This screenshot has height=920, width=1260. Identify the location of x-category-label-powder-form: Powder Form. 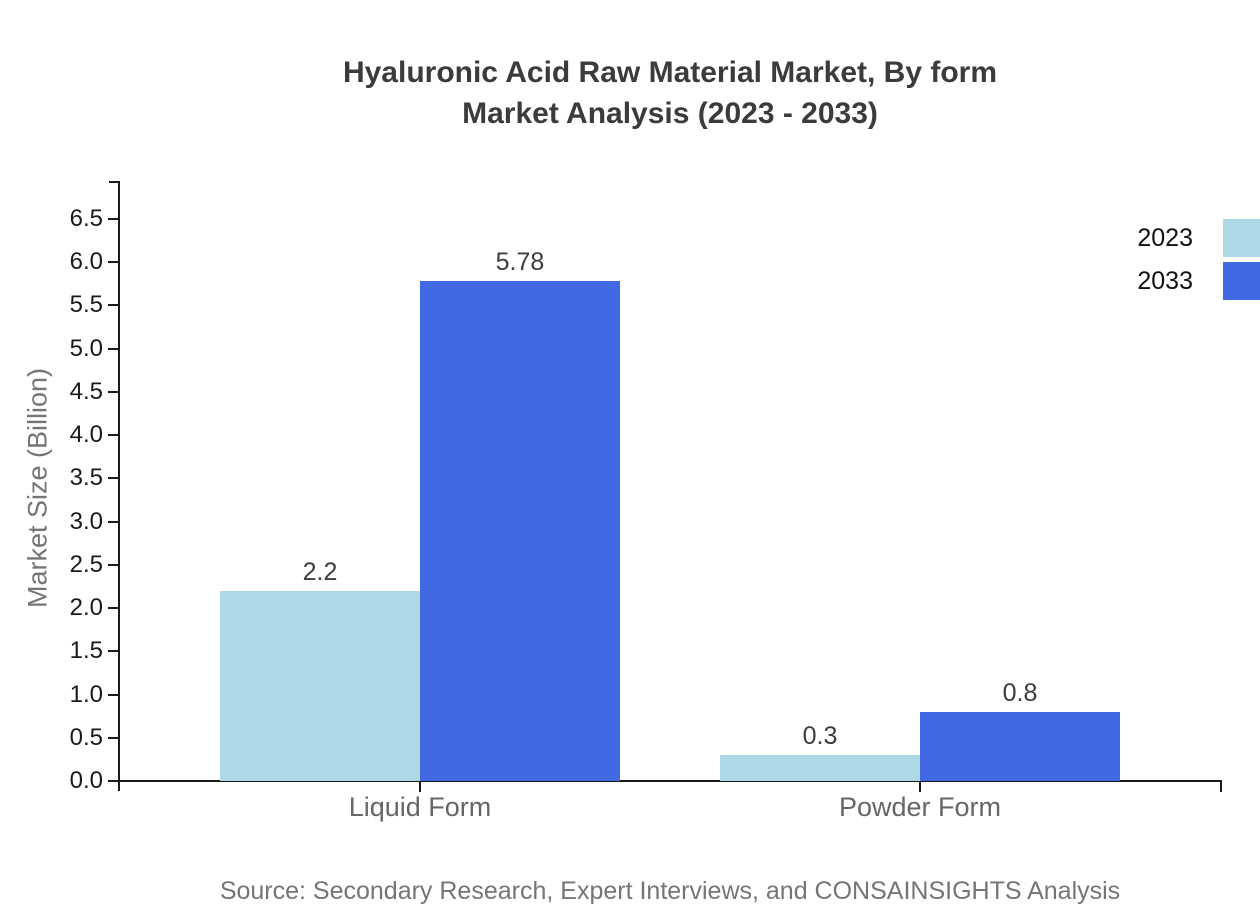
(920, 807).